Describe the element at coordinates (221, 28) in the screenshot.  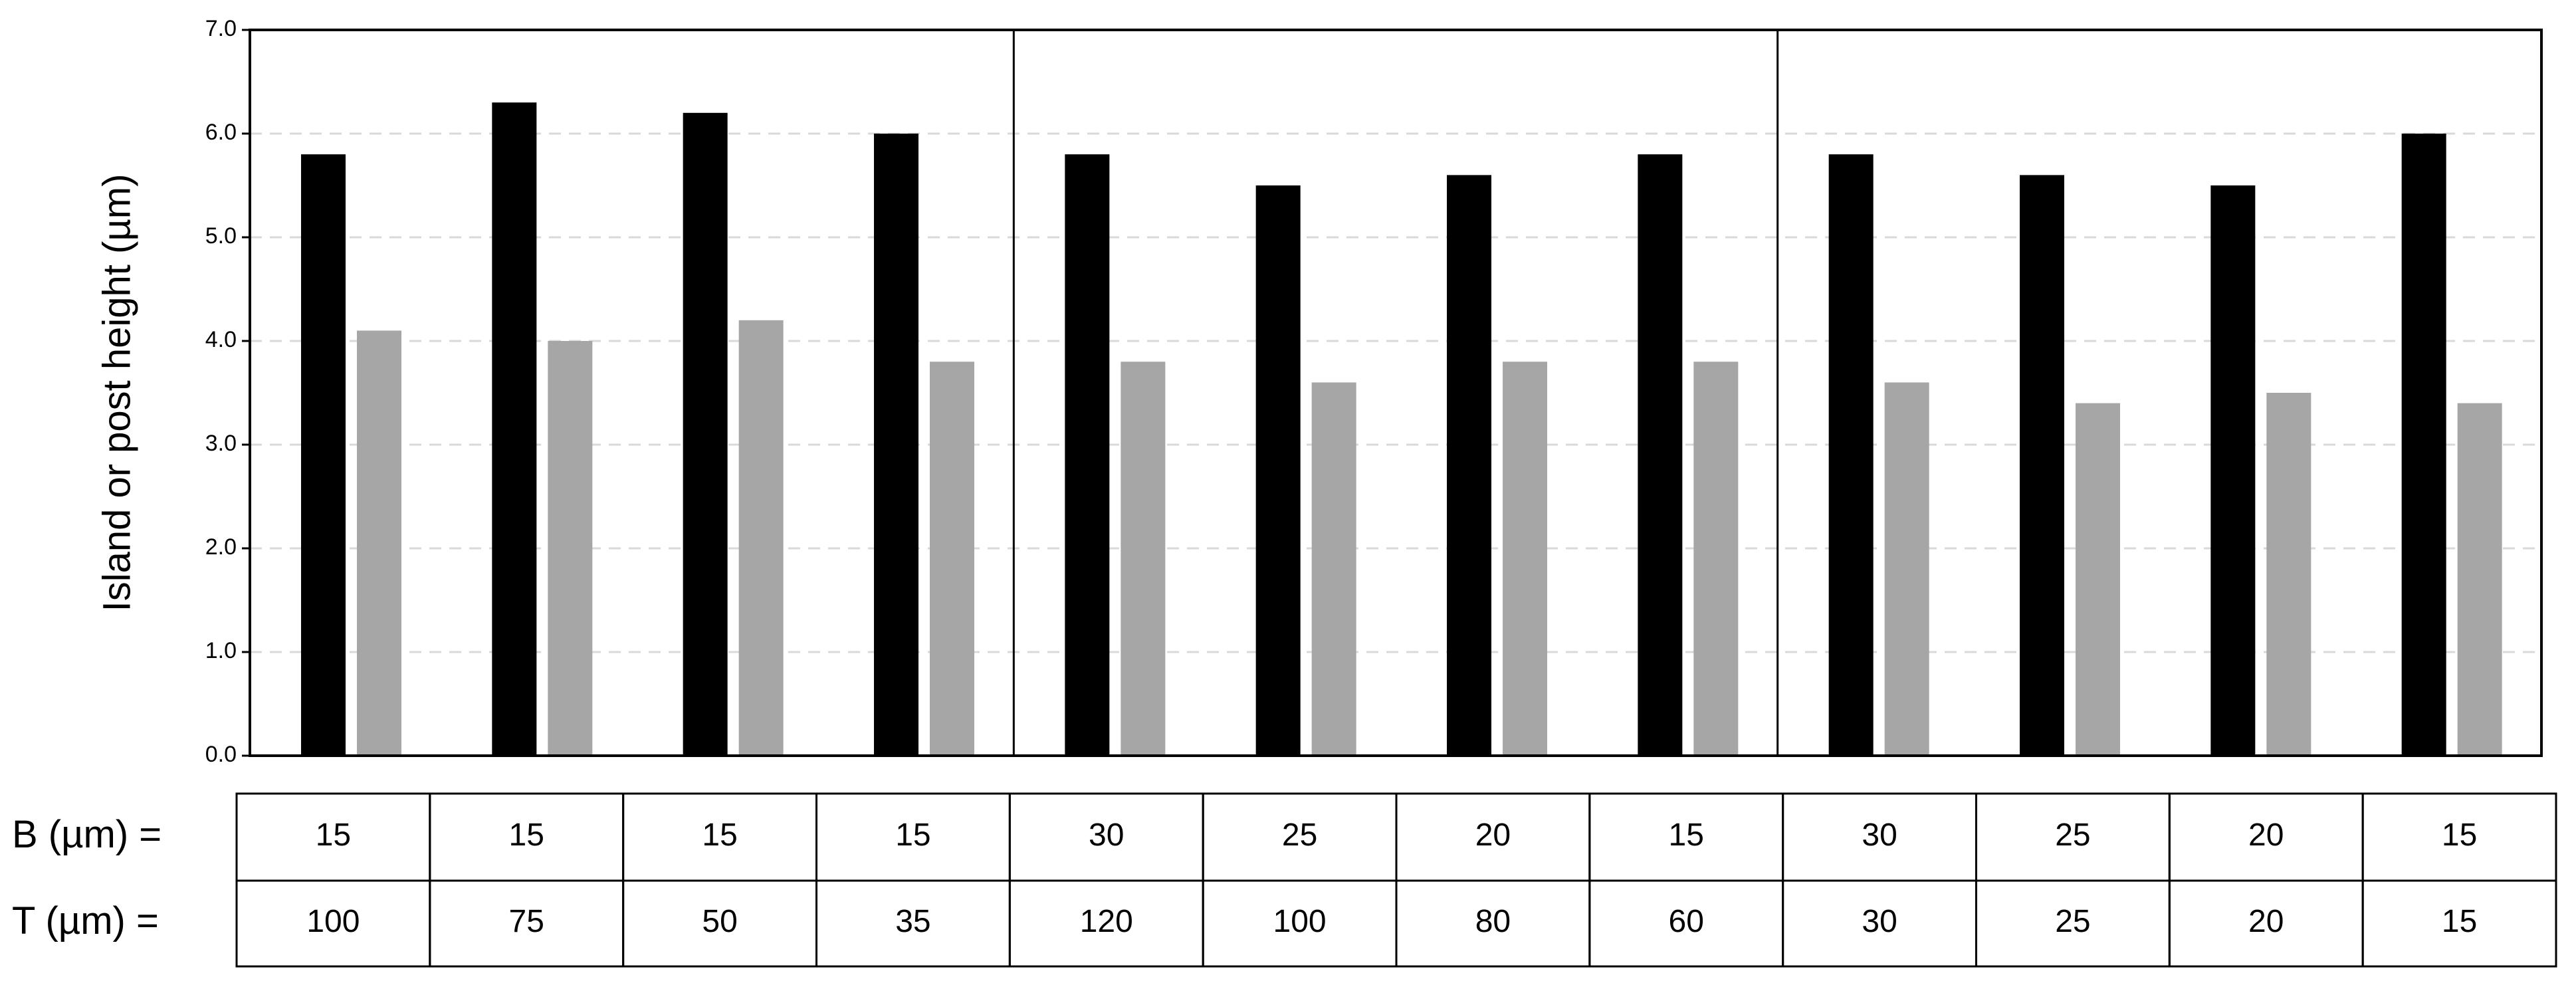
I see `y-tick-label: 7.0` at that location.